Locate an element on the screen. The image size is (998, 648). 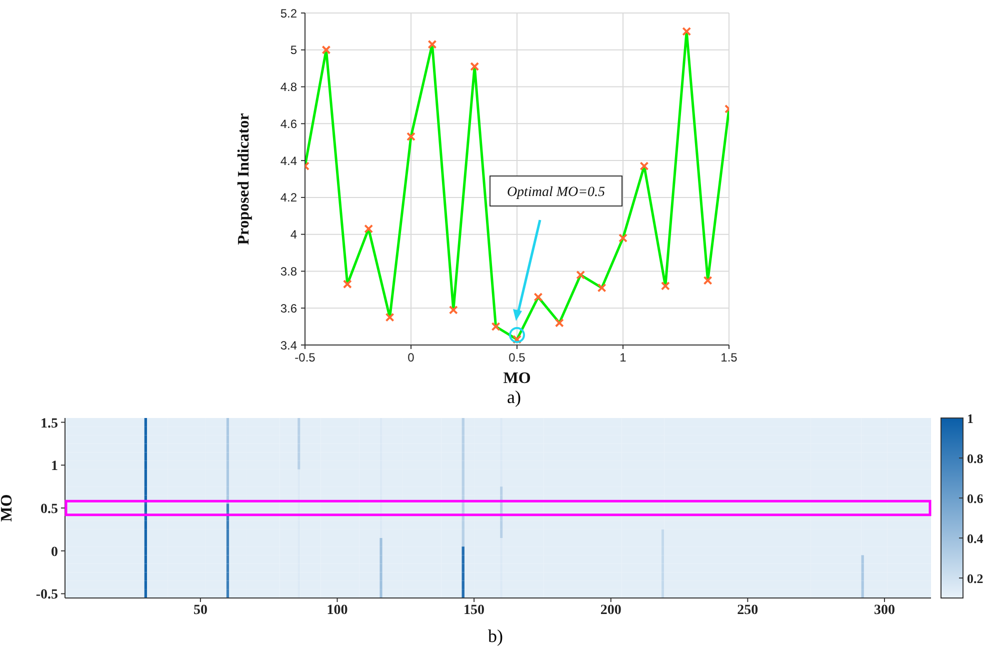
y-tick-label: 3.8 is located at coordinates (289, 271).